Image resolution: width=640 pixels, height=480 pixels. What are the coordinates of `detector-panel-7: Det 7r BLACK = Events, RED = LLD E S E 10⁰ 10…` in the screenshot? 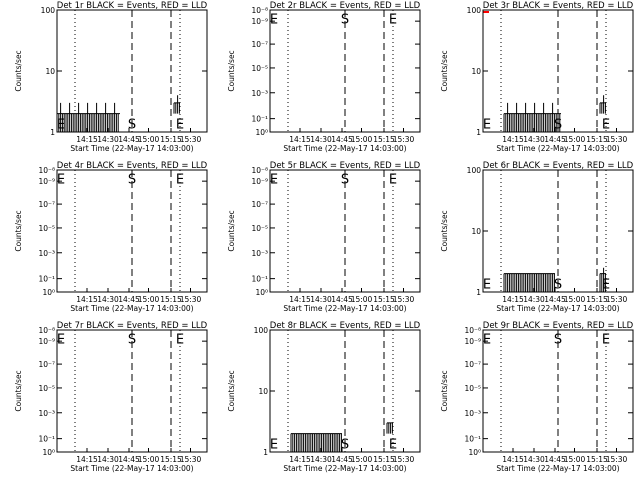 It's located at (111, 397).